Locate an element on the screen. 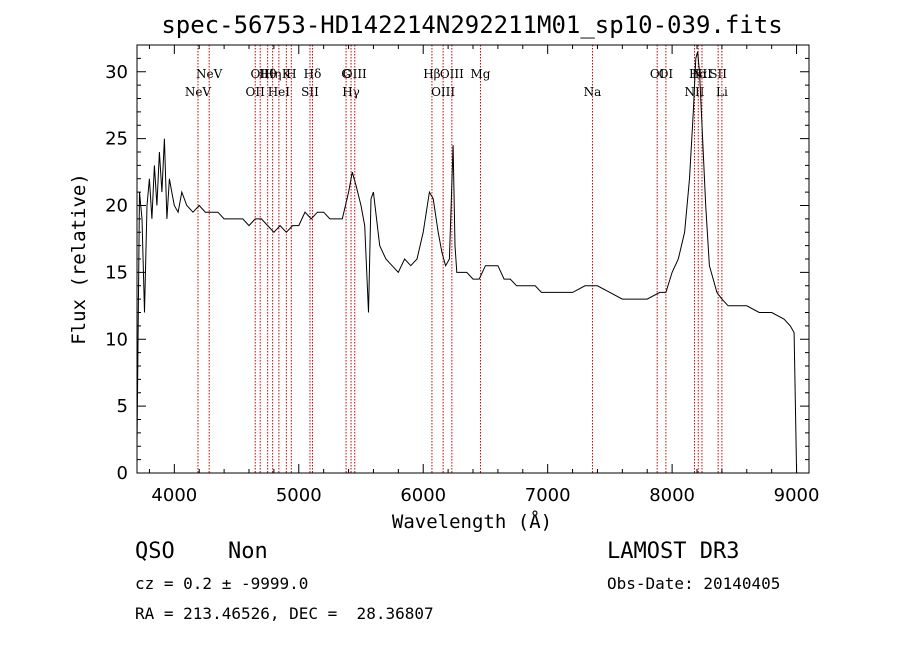 The height and width of the screenshot is (649, 900). object-class: QSO is located at coordinates (155, 551).